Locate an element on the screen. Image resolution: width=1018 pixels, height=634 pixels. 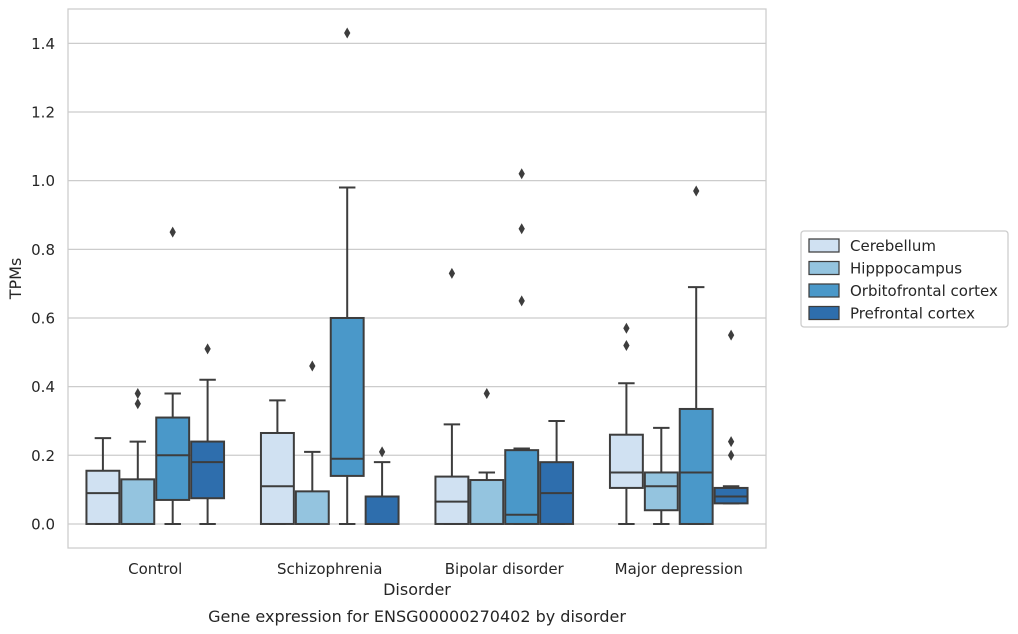
legend-label: Orbitofrontal cortex is located at coordinates (924, 291).